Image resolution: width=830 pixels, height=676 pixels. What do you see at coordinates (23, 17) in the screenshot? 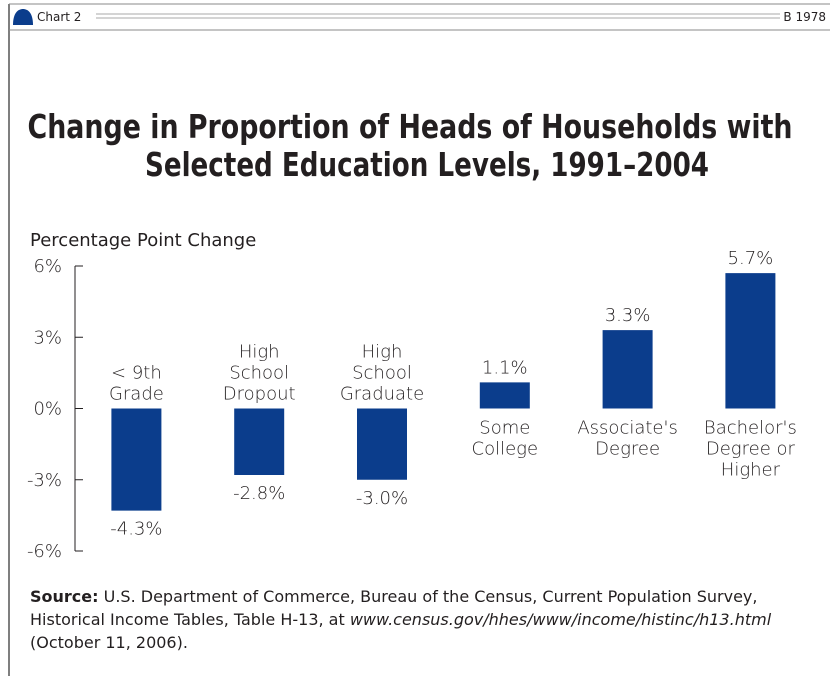
I see `header-icon` at bounding box center [23, 17].